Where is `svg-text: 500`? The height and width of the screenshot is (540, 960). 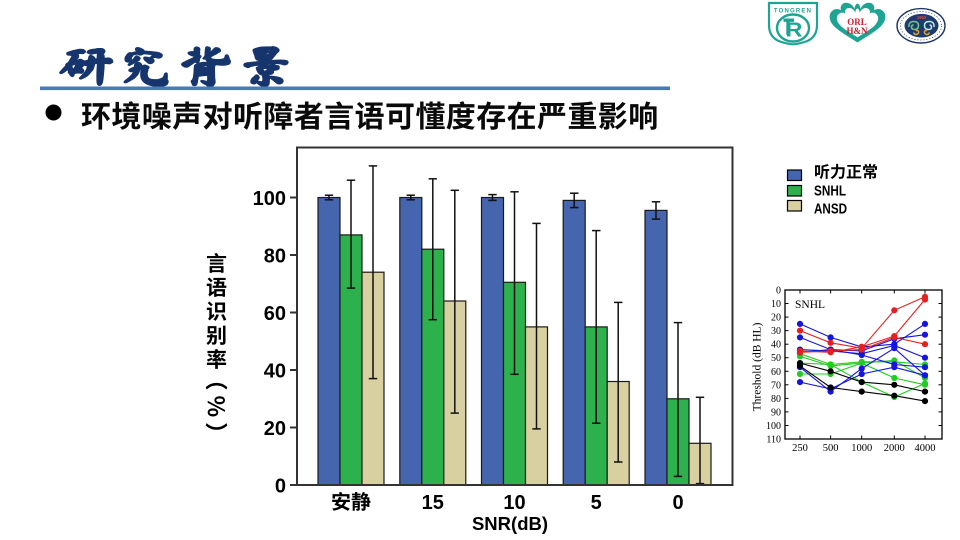
svg-text: 500 is located at coordinates (831, 448).